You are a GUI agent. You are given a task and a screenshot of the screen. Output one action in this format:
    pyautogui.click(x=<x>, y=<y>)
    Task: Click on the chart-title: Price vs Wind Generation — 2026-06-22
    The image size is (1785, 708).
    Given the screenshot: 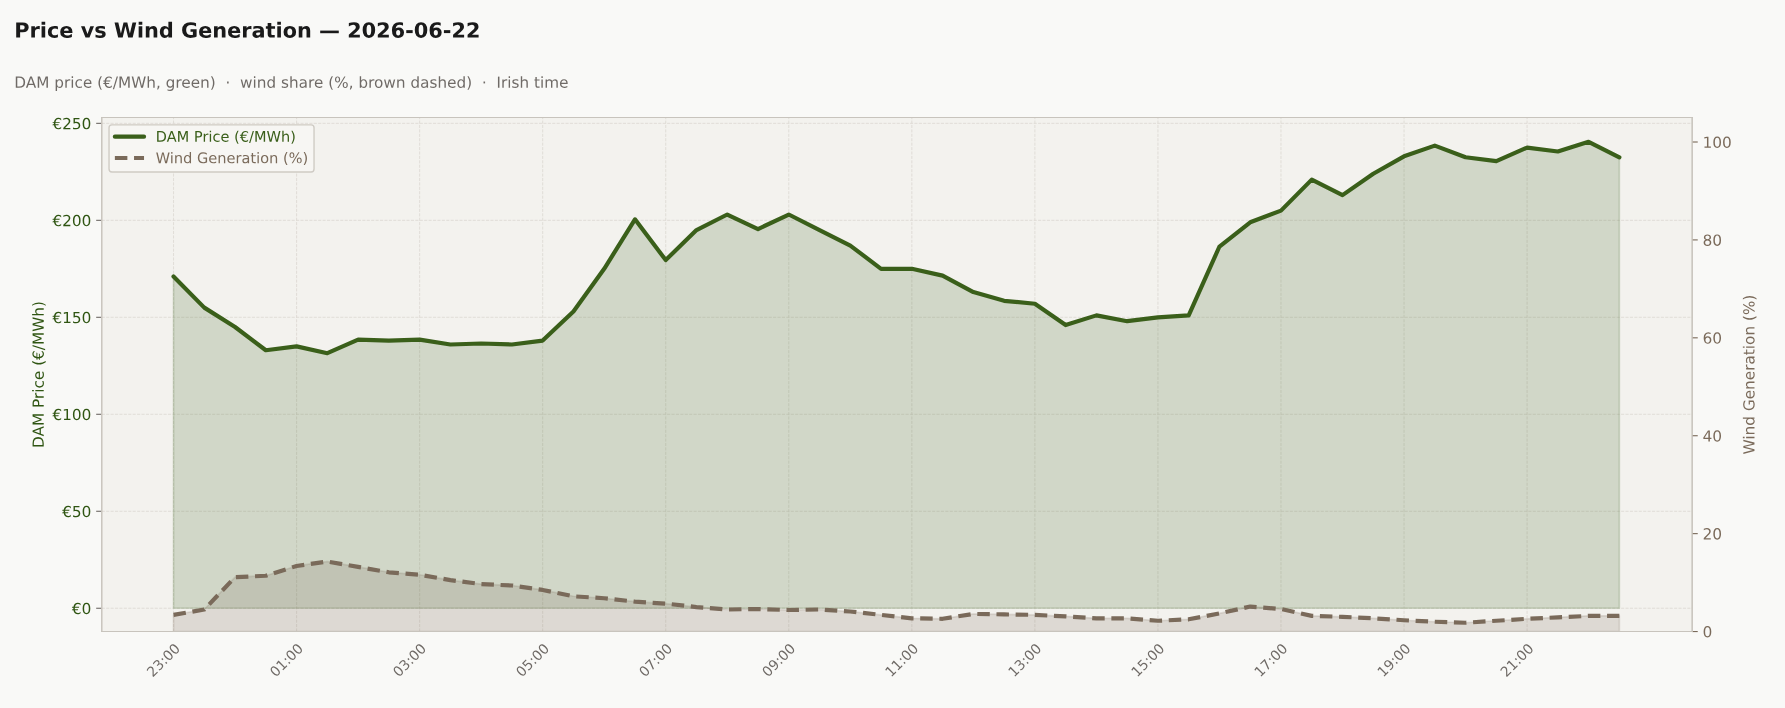 What is the action you would take?
    pyautogui.click(x=247, y=29)
    